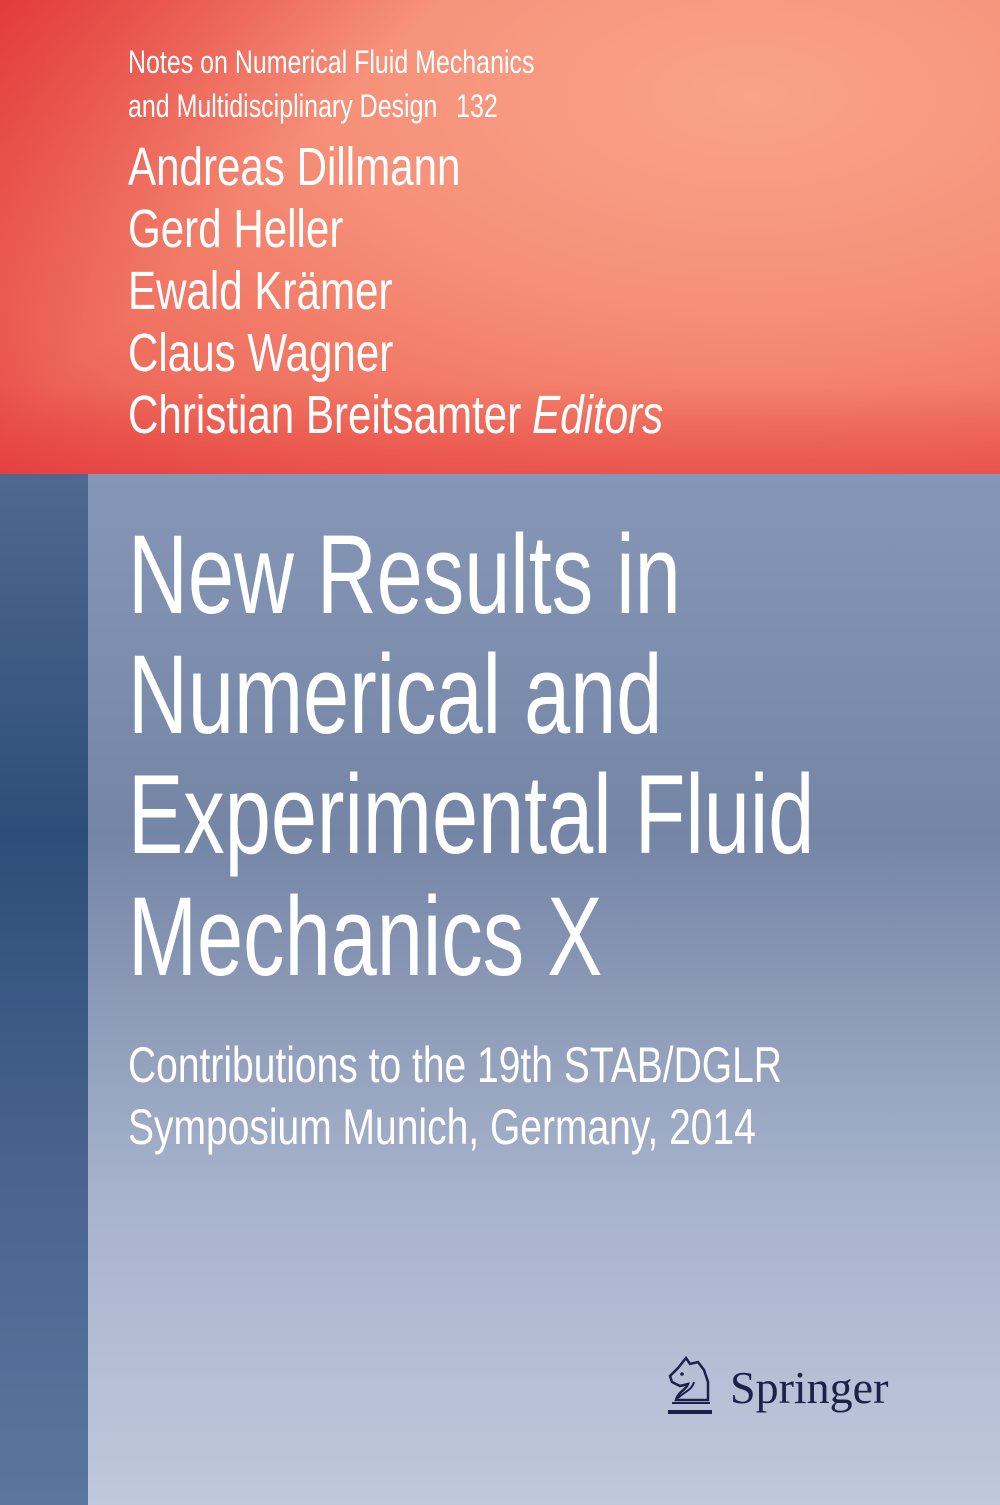 Image resolution: width=1000 pixels, height=1505 pixels. I want to click on editor-name: Andreas Dillmann, so click(294, 167).